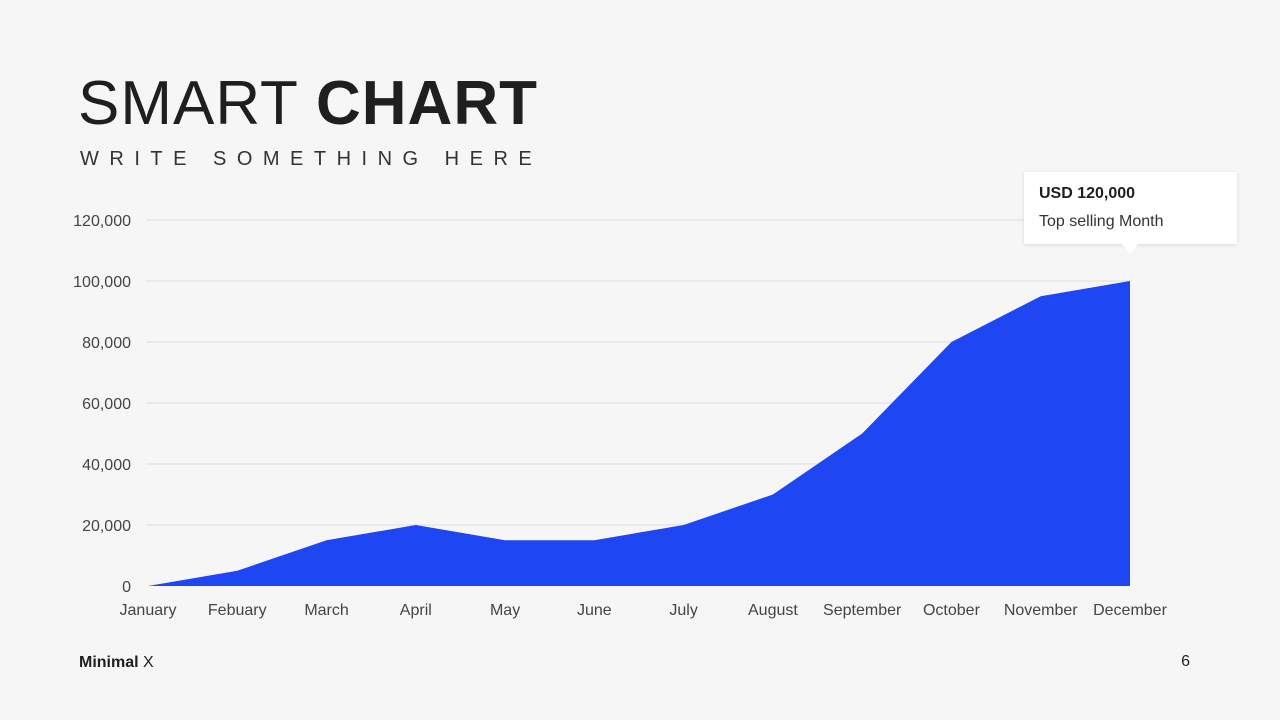 This screenshot has width=1280, height=720. What do you see at coordinates (594, 610) in the screenshot?
I see `x-tick-label: June` at bounding box center [594, 610].